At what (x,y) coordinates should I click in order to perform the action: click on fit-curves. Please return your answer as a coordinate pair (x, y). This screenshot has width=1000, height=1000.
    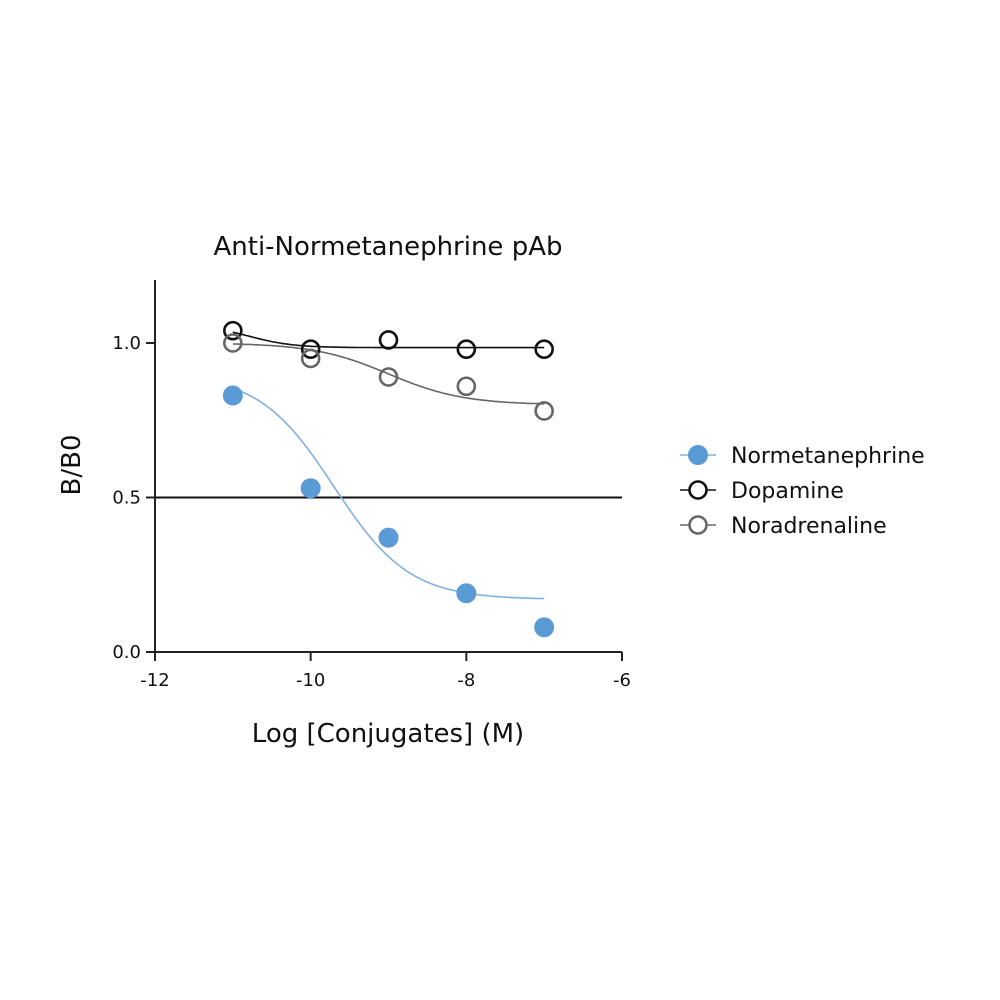
    Looking at the image, I should click on (388, 465).